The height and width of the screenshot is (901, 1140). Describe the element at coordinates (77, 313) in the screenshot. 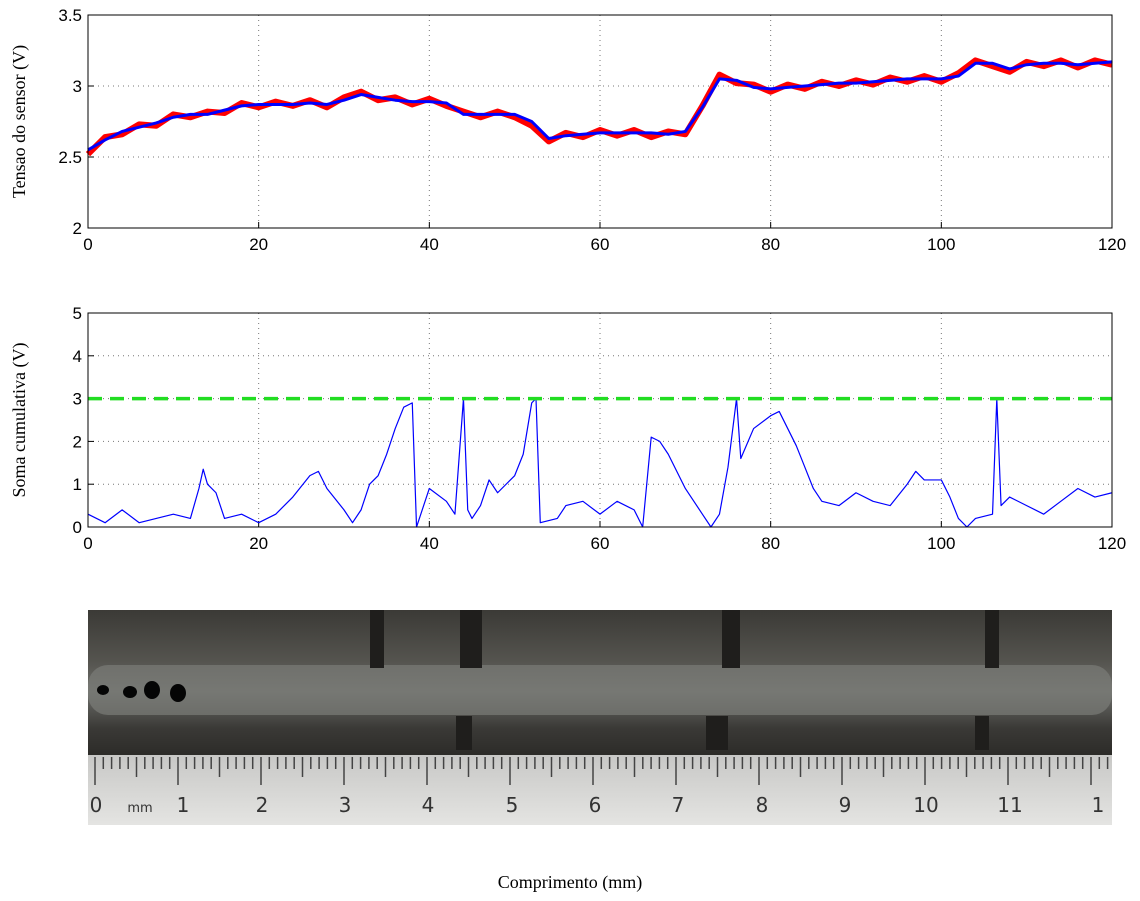

I see `y-tick-label: 5` at that location.